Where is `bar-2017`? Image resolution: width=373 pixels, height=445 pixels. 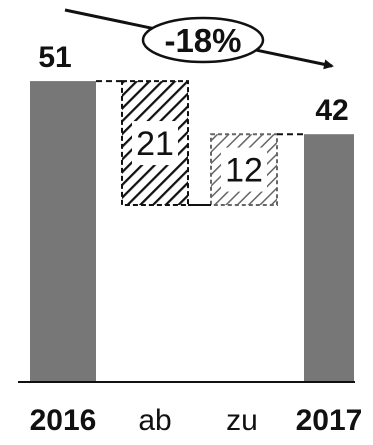
bar-2017 is located at coordinates (329, 258).